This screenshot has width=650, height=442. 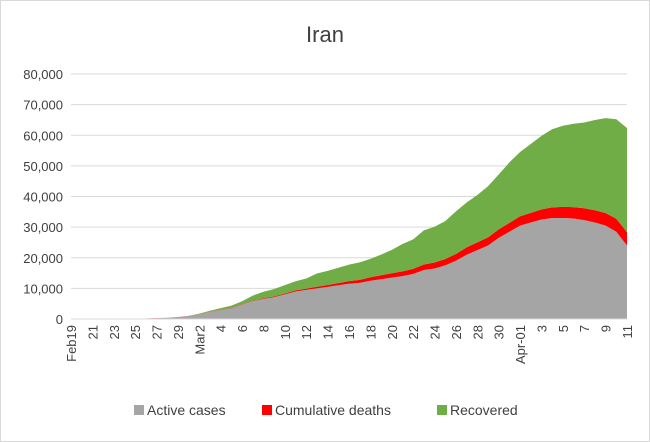 I want to click on x-tick-label: Feb19, so click(x=71, y=343).